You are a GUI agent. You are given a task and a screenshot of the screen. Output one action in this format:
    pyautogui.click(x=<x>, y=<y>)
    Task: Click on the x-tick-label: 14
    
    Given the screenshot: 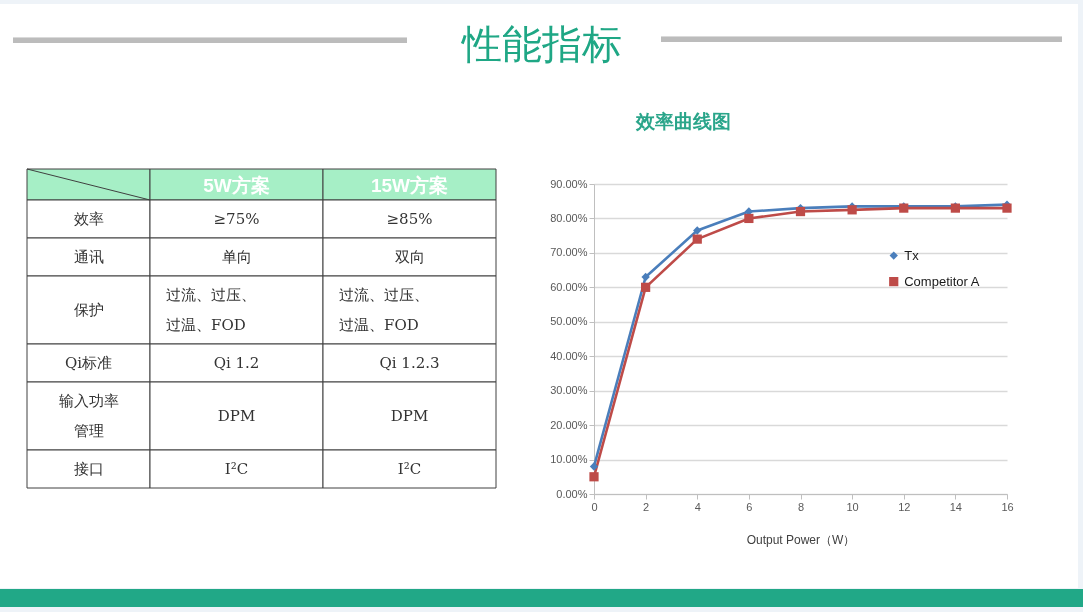 What is the action you would take?
    pyautogui.click(x=955, y=506)
    